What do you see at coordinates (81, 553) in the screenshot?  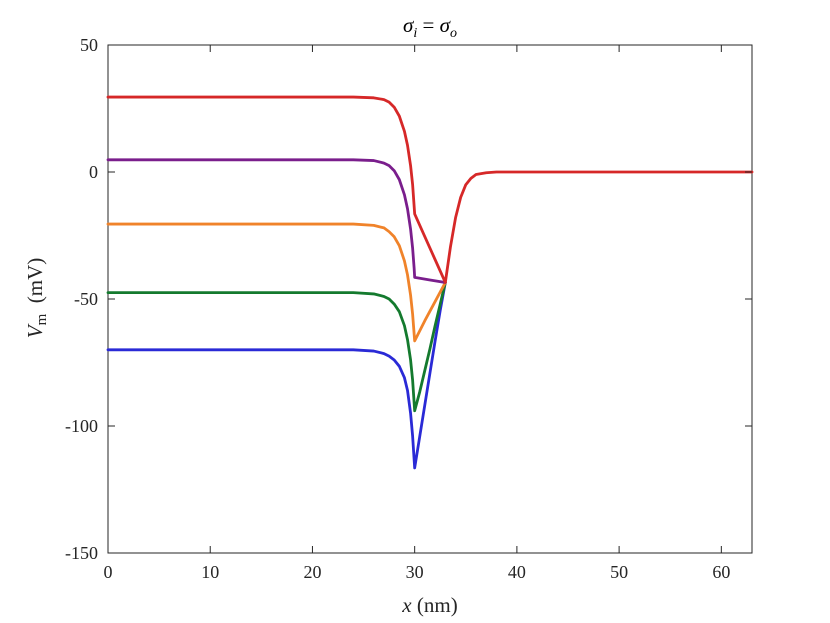 I see `y-tick-label: -150` at bounding box center [81, 553].